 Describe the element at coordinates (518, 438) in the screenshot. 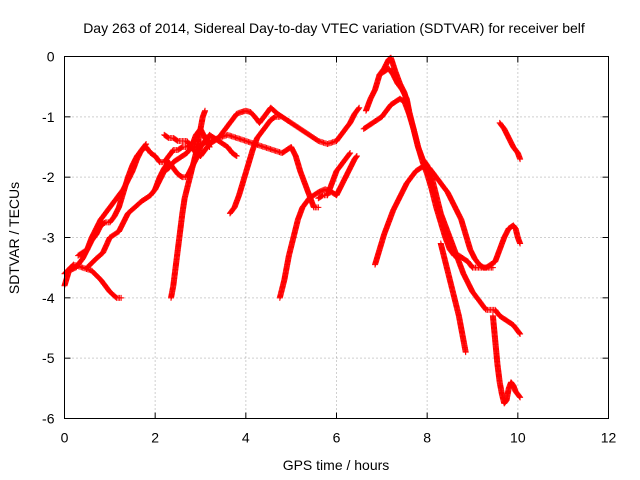

I see `x-tick-label: 10` at that location.